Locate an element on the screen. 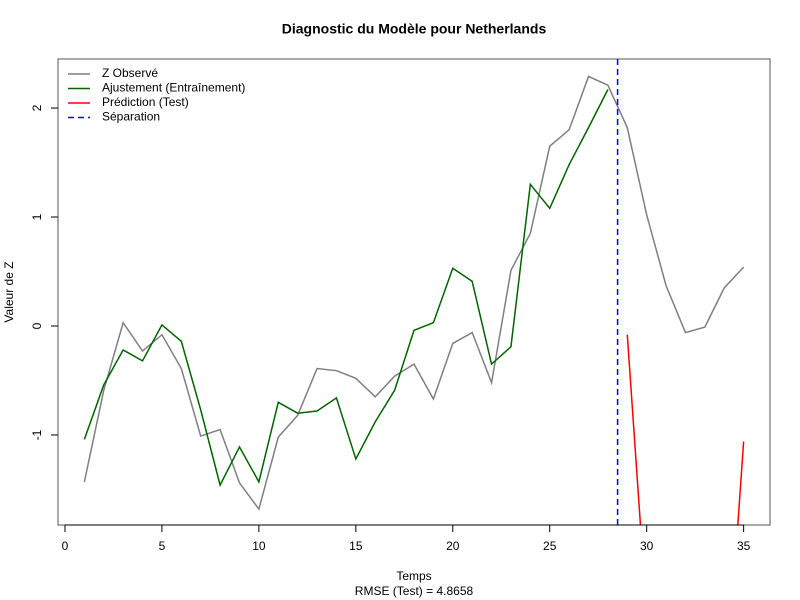  x-tick-label: 5 is located at coordinates (162, 546).